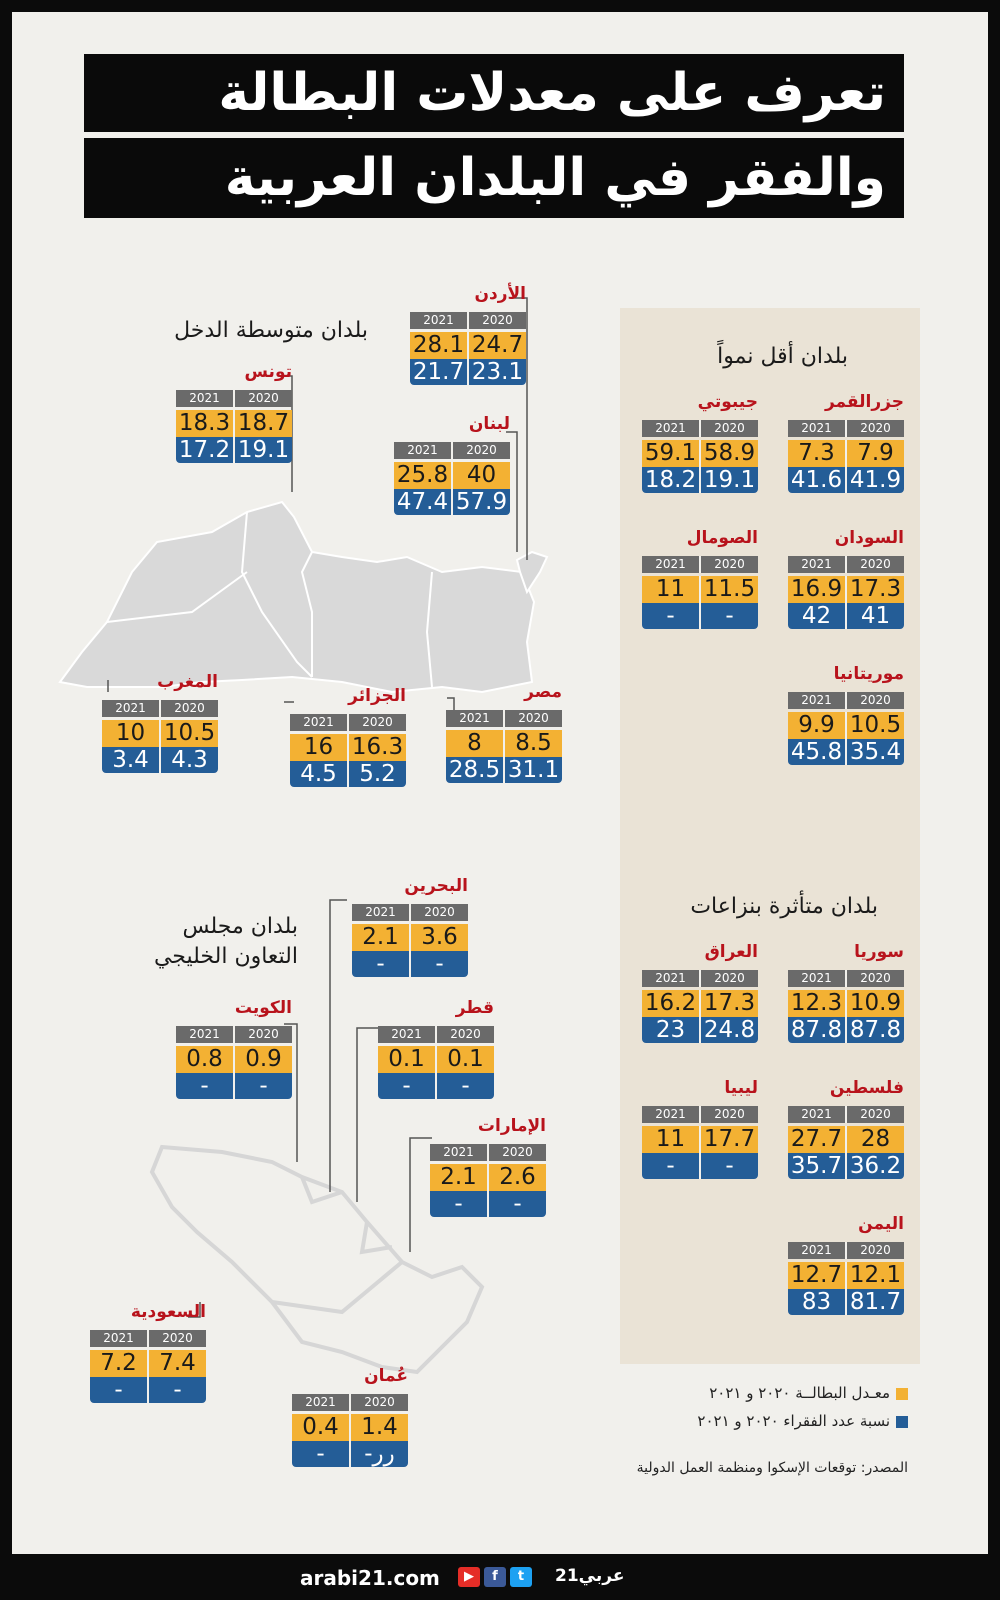 The width and height of the screenshot is (1000, 1600). I want to click on unemployment-2021: 7.2, so click(119, 1363).